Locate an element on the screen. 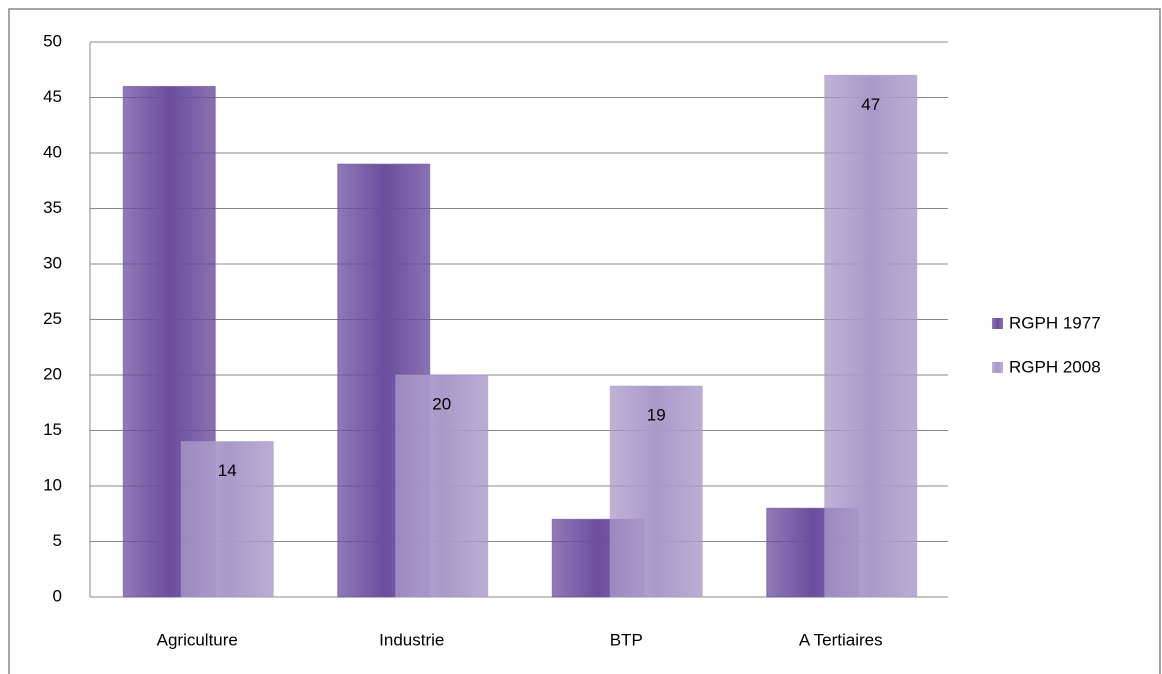  legend-label: RGPH 2008 is located at coordinates (1055, 366).